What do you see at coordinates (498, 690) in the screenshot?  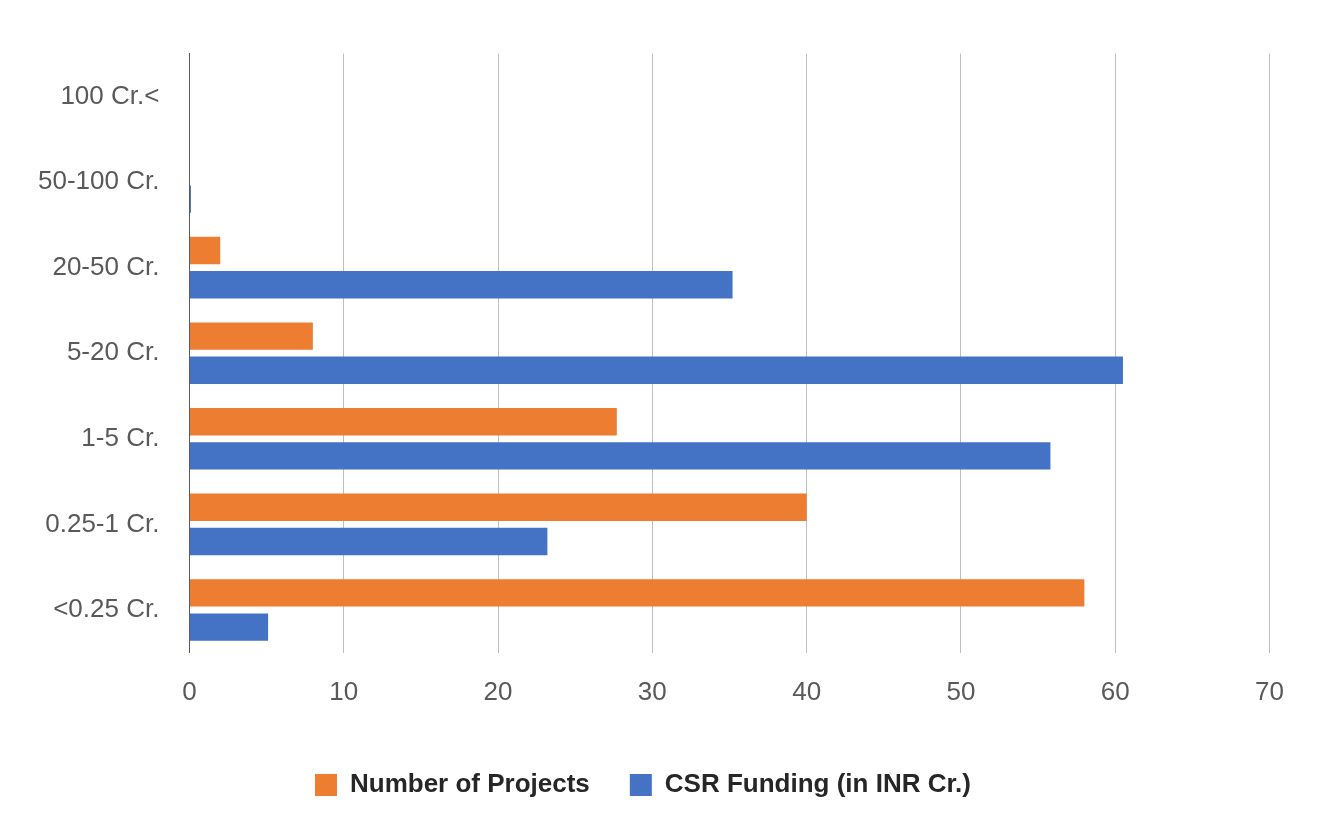 I see `x-tick-label: 20` at bounding box center [498, 690].